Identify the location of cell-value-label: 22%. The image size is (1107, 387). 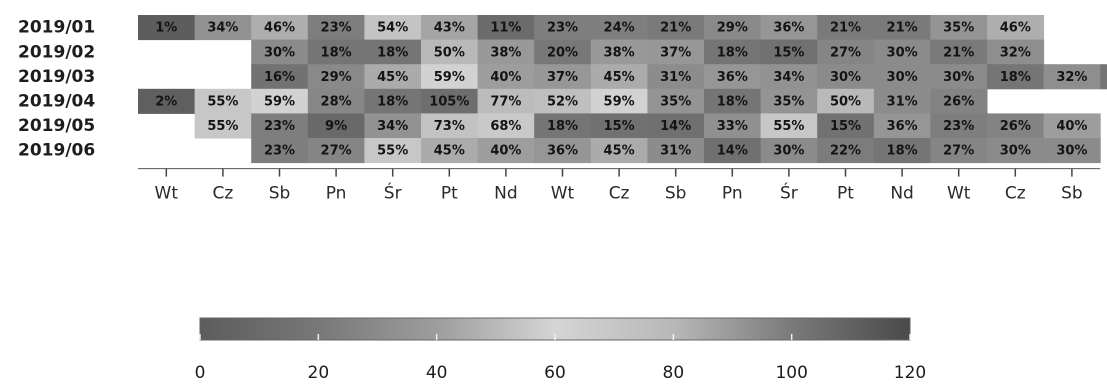
(845, 151).